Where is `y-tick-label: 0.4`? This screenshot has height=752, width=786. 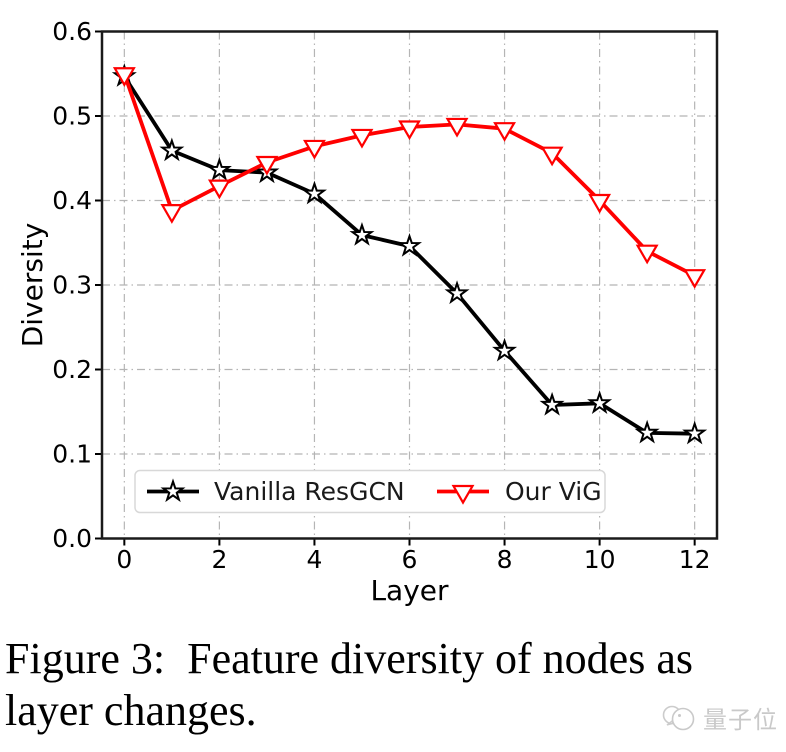
y-tick-label: 0.4 is located at coordinates (72, 200).